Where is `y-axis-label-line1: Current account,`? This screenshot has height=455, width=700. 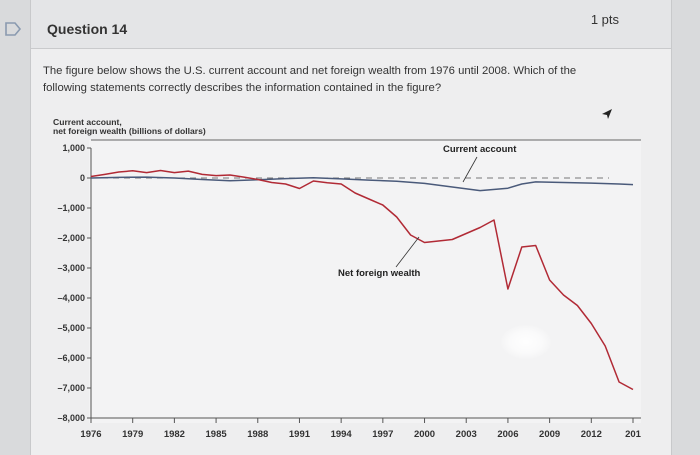 y-axis-label-line1: Current account, is located at coordinates (87, 122).